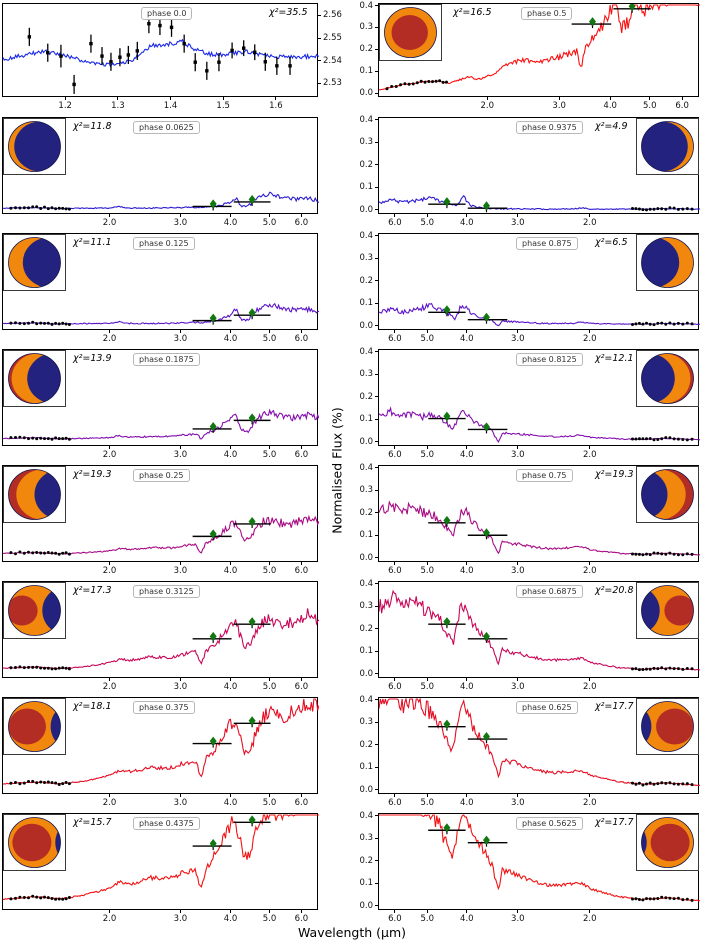 The width and height of the screenshot is (701, 945). Describe the element at coordinates (409, 32) in the screenshot. I see `disk-red-region` at that location.